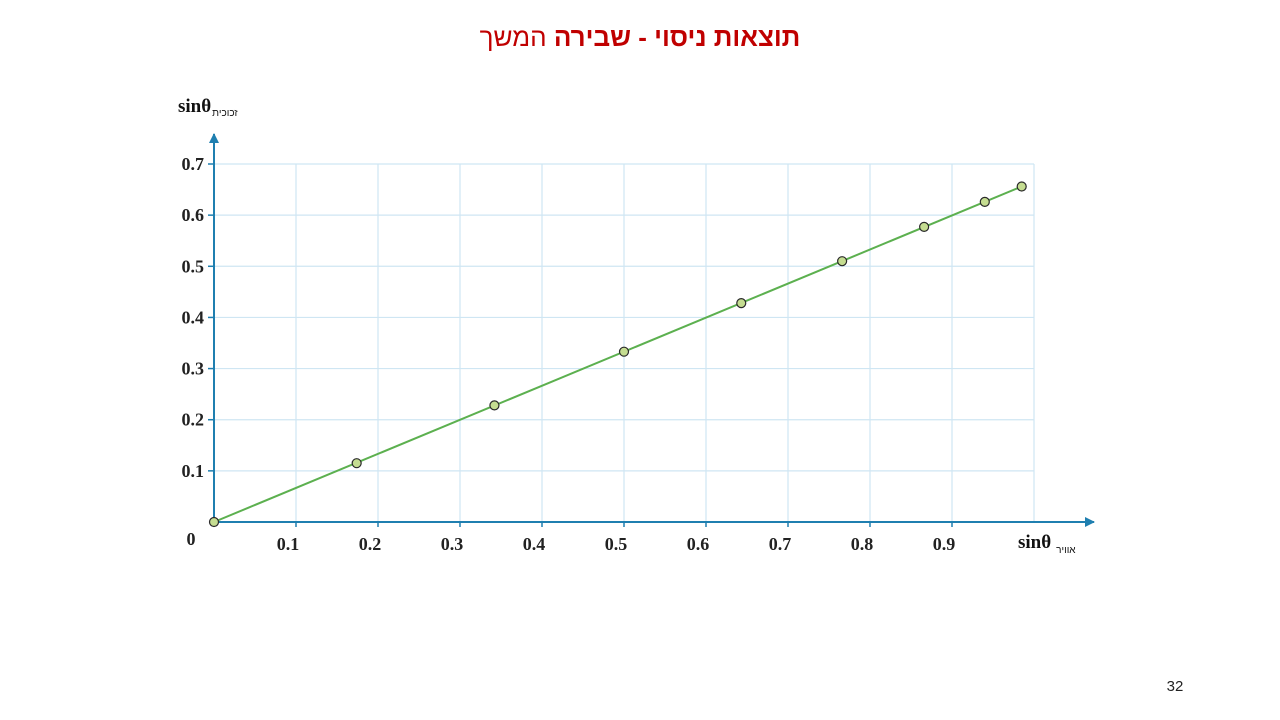 This screenshot has width=1280, height=720. Describe the element at coordinates (452, 544) in the screenshot. I see `x-tick-label: 0.3` at that location.